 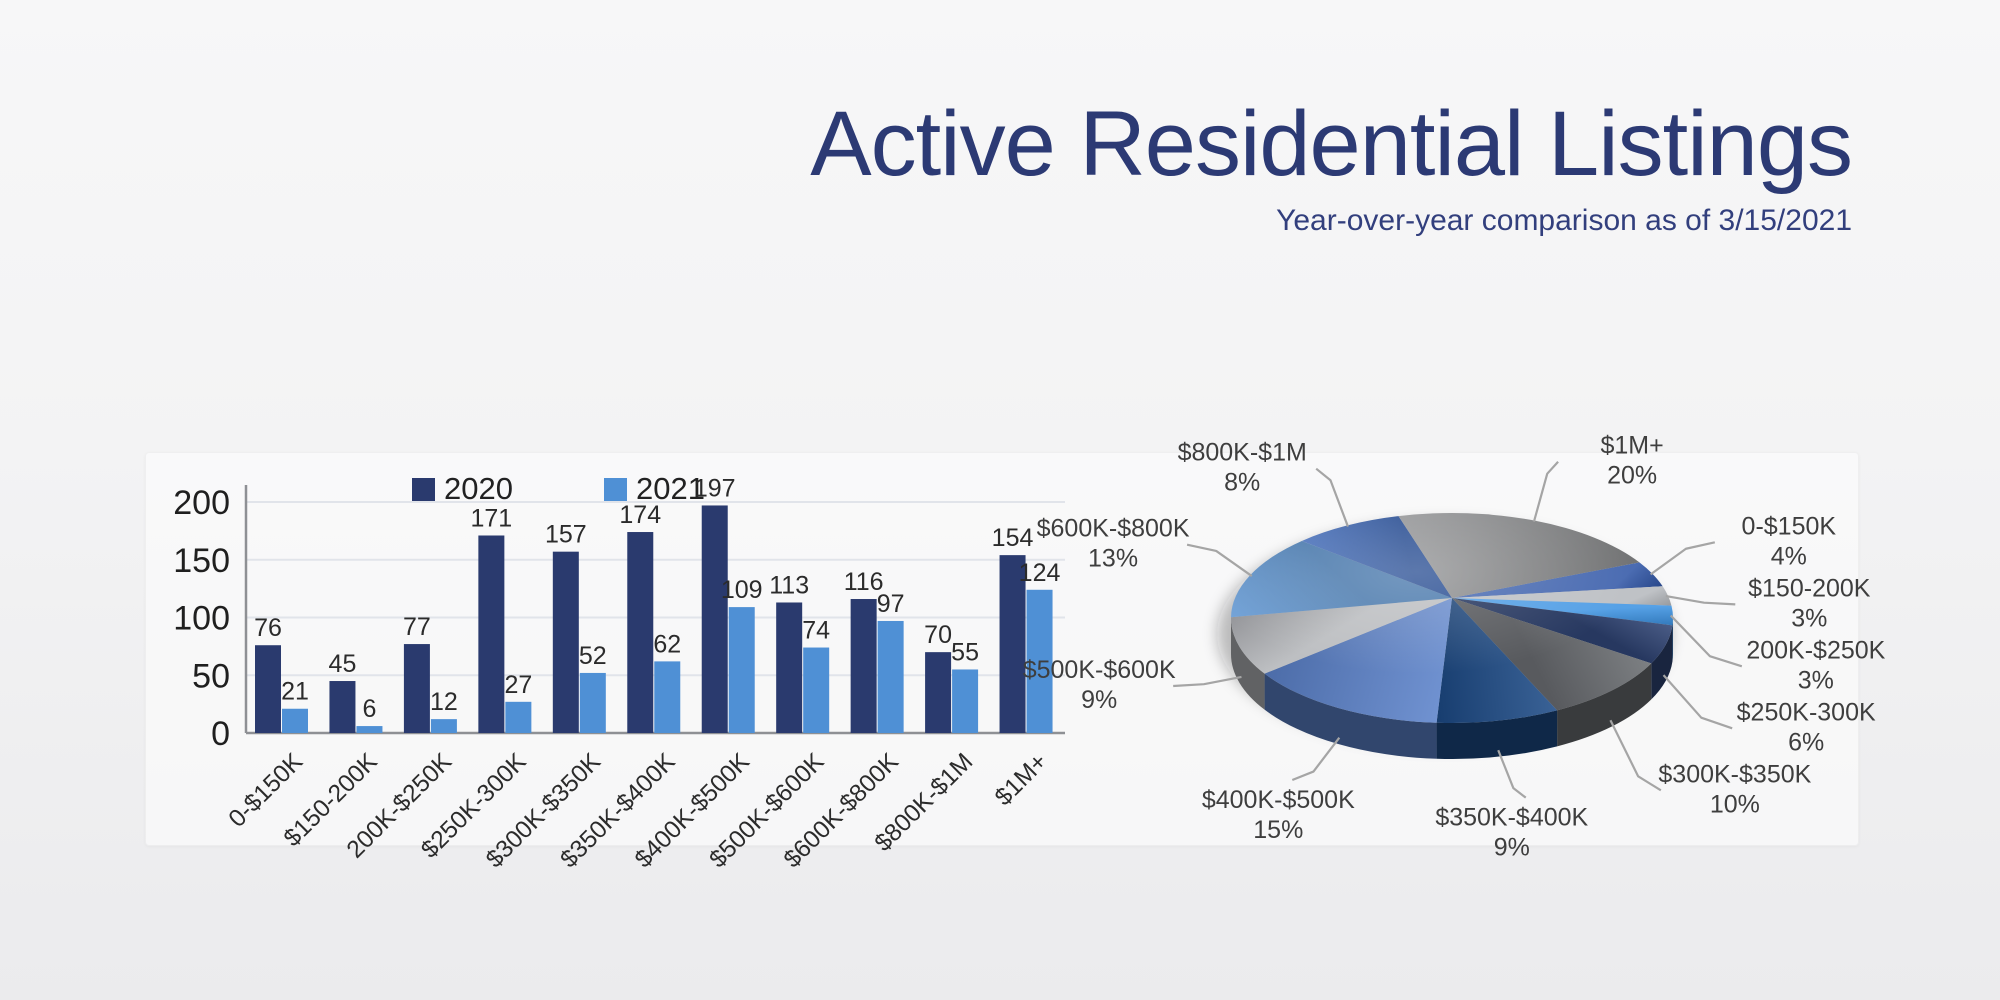 What do you see at coordinates (220, 734) in the screenshot?
I see `y-axis-tick-label: 0` at bounding box center [220, 734].